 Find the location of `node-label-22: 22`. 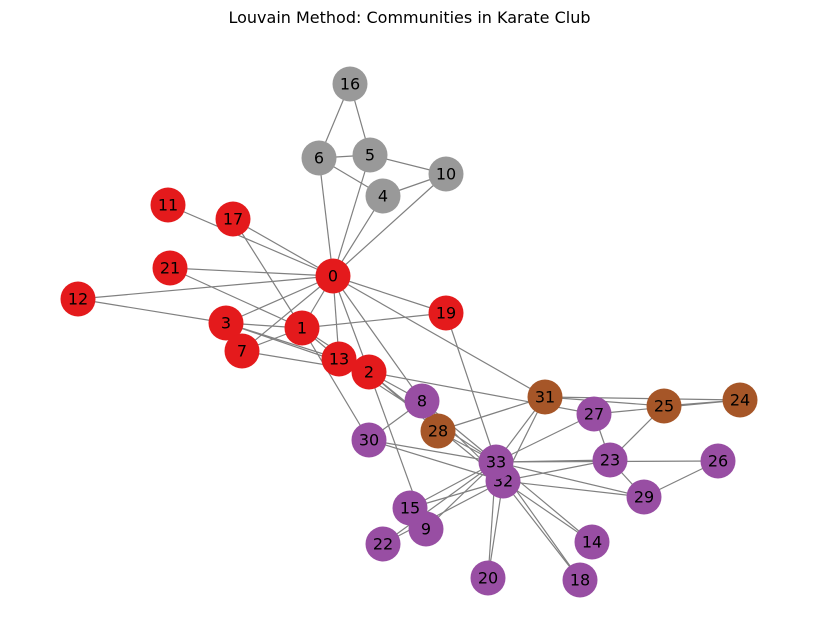

node-label-22: 22 is located at coordinates (383, 544).